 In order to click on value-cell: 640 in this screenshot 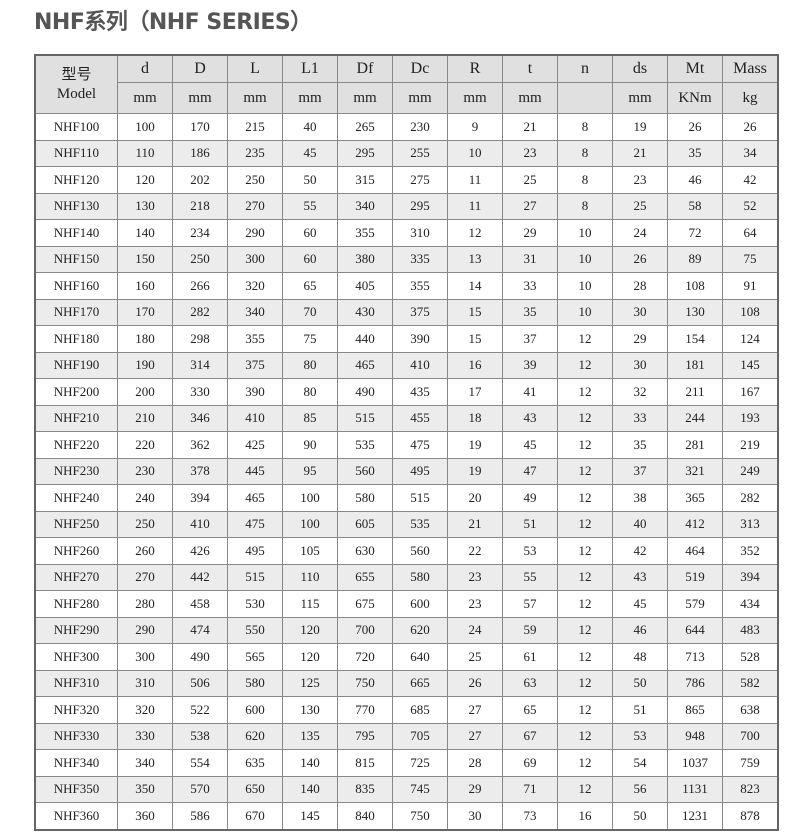, I will do `click(420, 657)`.